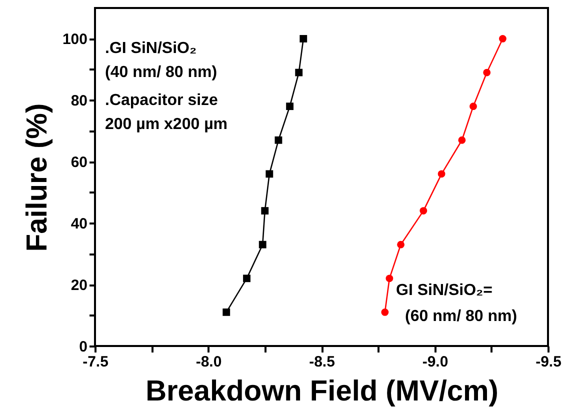 Image resolution: width=564 pixels, height=417 pixels. What do you see at coordinates (166, 124) in the screenshot?
I see `annotation: 200 µm x200 µm` at bounding box center [166, 124].